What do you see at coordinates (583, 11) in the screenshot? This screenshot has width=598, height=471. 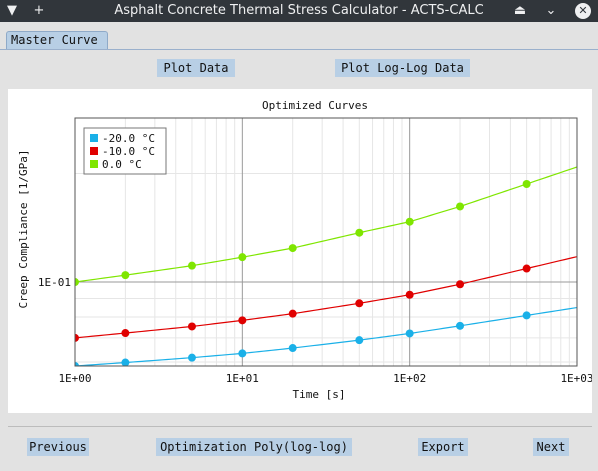 I see `close-icon: ✕` at bounding box center [583, 11].